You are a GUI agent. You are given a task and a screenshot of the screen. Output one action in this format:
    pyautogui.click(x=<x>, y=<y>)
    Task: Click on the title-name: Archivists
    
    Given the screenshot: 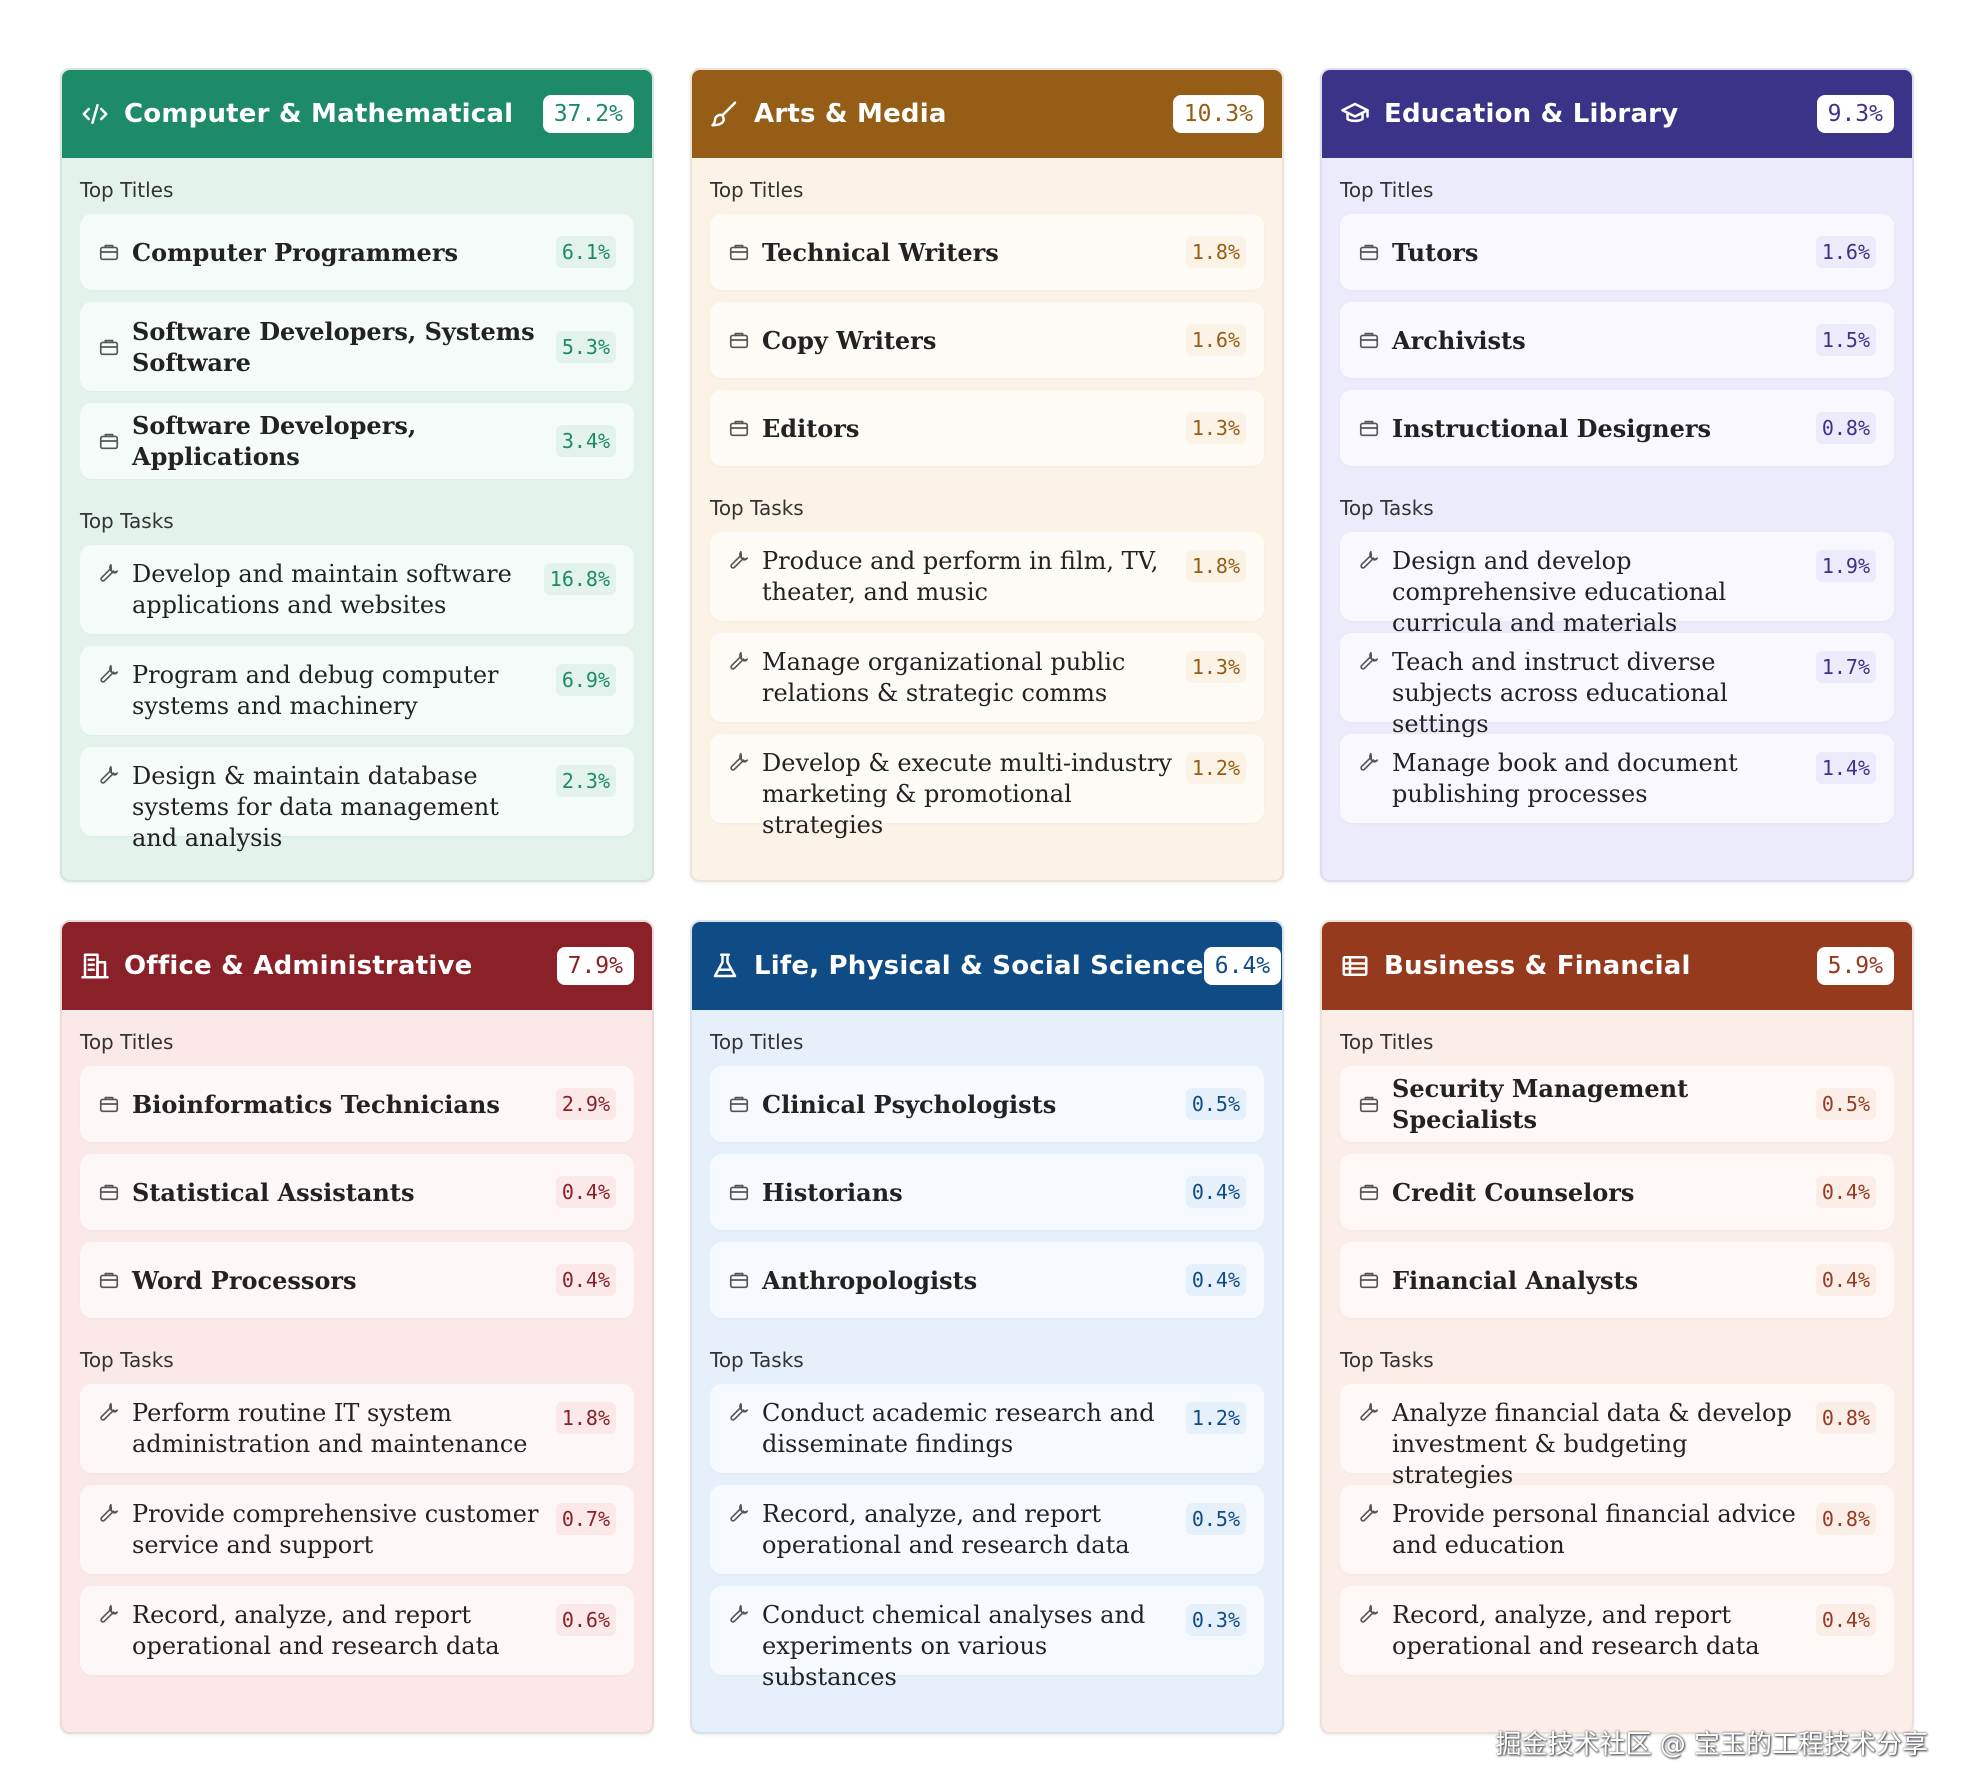 What is the action you would take?
    pyautogui.click(x=1459, y=340)
    